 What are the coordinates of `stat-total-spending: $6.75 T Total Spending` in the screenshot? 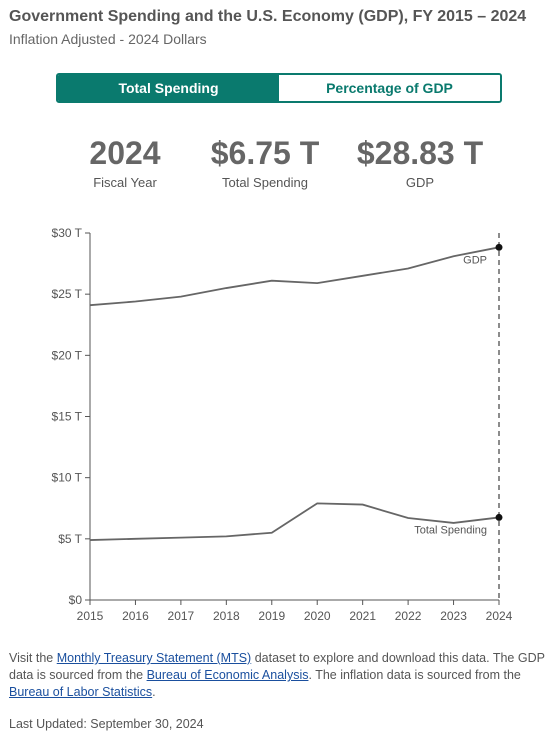 It's located at (265, 162).